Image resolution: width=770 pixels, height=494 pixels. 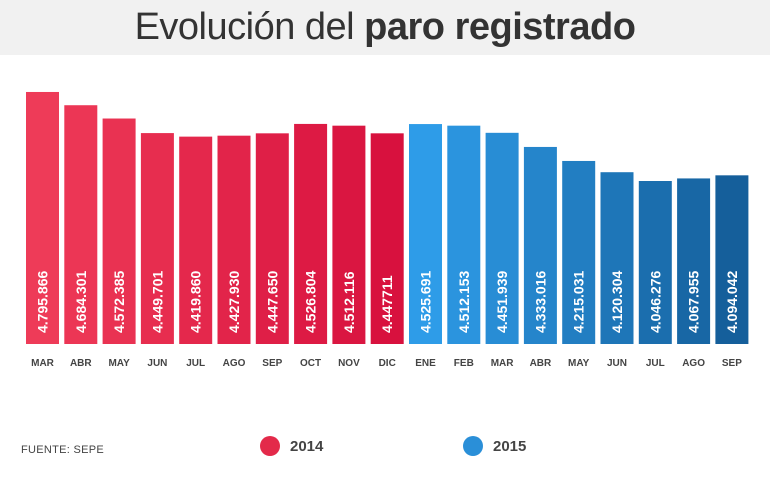 I want to click on data-label: 4.449.701, so click(x=157, y=302).